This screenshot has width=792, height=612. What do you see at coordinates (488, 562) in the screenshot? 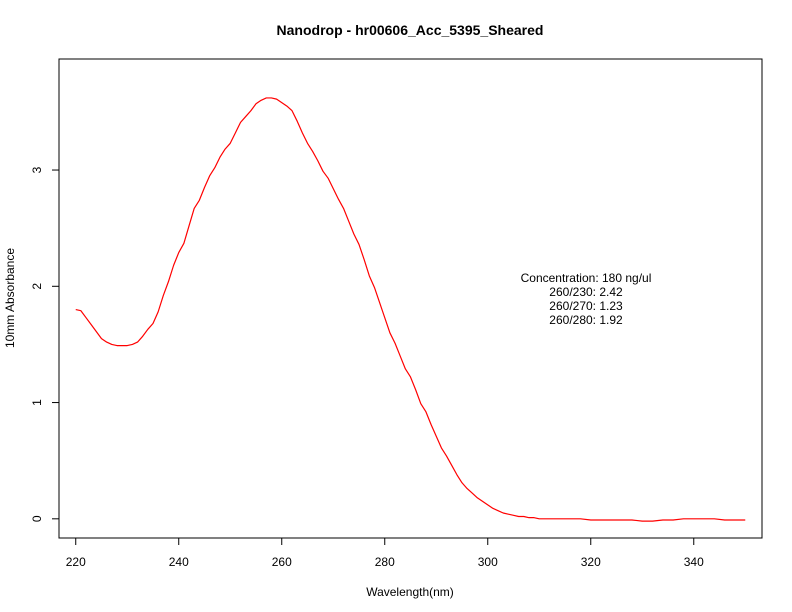
I see `x-tick-label: 300` at bounding box center [488, 562].